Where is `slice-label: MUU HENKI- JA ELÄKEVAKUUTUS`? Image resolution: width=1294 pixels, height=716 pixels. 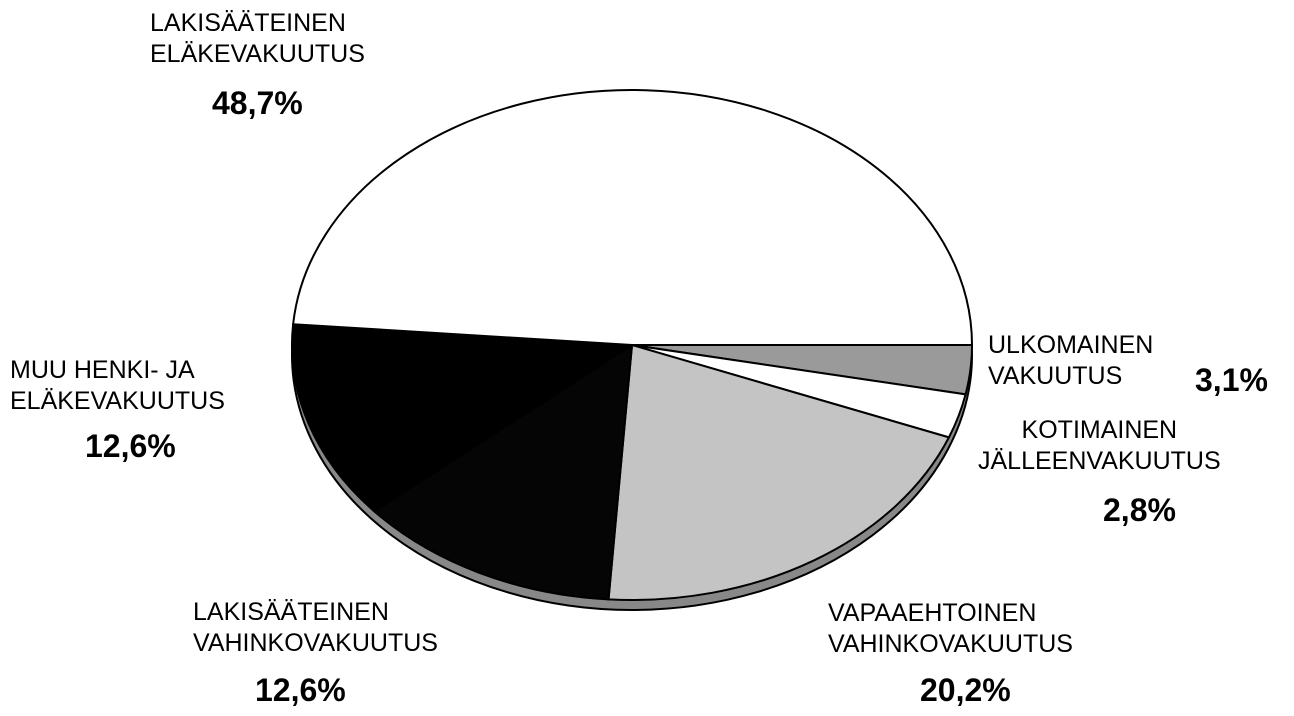 slice-label: MUU HENKI- JA ELÄKEVAKUUTUS is located at coordinates (117, 385).